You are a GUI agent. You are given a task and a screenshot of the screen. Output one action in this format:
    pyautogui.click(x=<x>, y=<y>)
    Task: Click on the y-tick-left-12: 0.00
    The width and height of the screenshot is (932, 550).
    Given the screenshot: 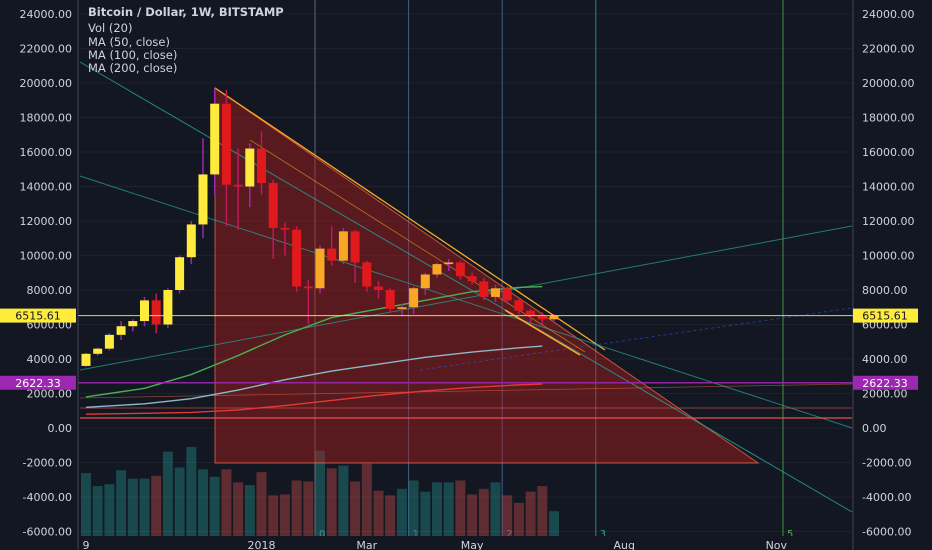 What is the action you would take?
    pyautogui.click(x=60, y=428)
    